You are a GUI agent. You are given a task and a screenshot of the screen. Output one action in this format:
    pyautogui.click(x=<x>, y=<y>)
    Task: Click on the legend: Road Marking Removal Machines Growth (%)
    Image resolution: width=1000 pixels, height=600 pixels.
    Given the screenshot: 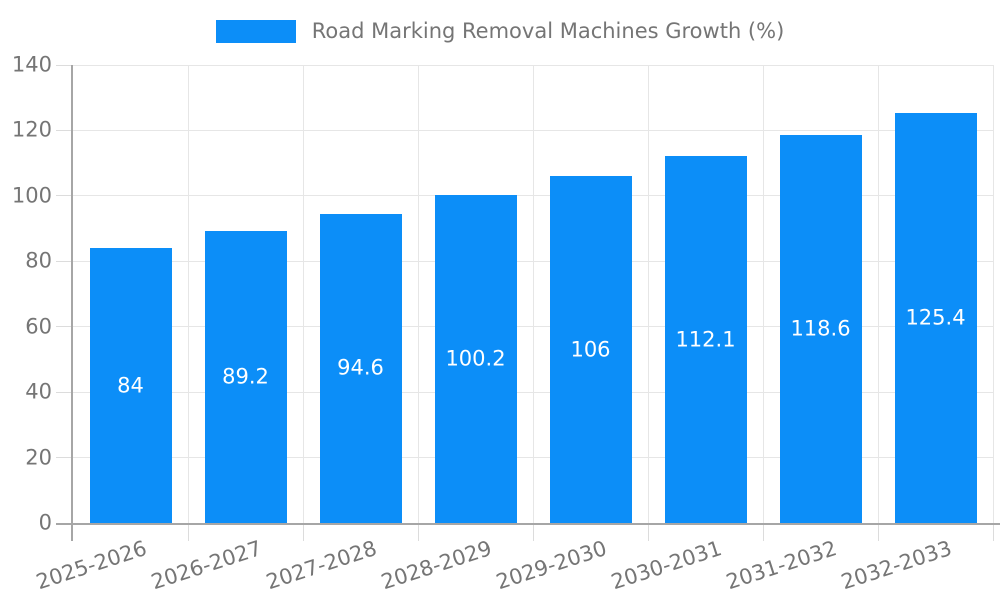 What is the action you would take?
    pyautogui.click(x=500, y=31)
    